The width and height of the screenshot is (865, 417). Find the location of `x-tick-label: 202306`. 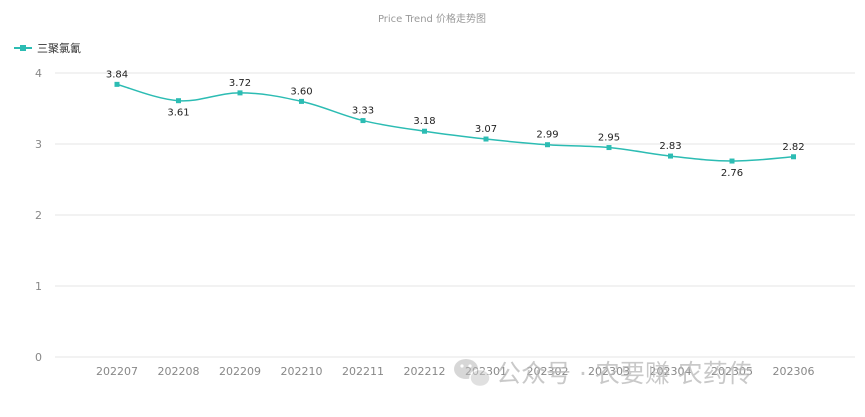

x-tick-label: 202306 is located at coordinates (794, 371).